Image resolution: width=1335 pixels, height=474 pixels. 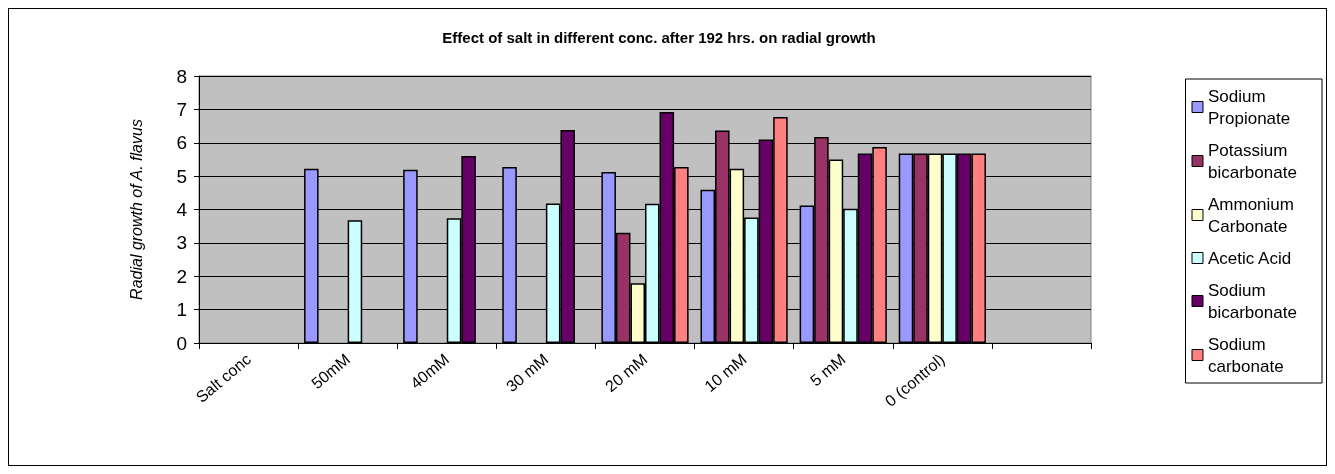 I want to click on x-tick-label: 10 mM, so click(x=725, y=372).